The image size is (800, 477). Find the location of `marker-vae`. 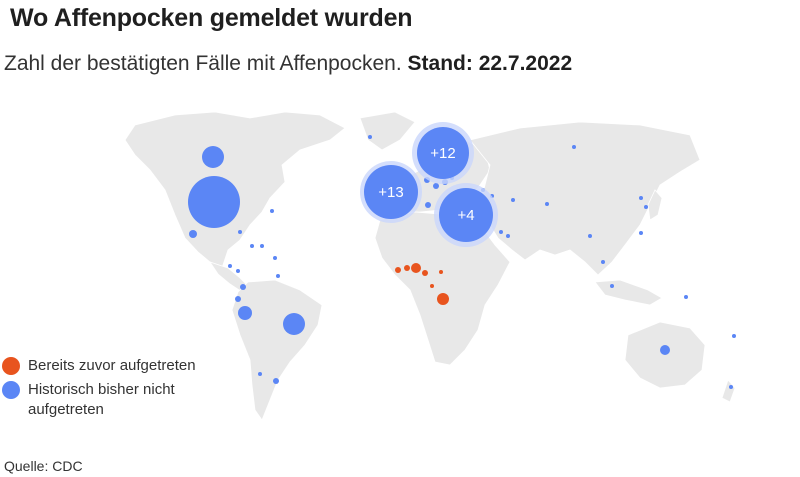

marker-vae is located at coordinates (547, 204).